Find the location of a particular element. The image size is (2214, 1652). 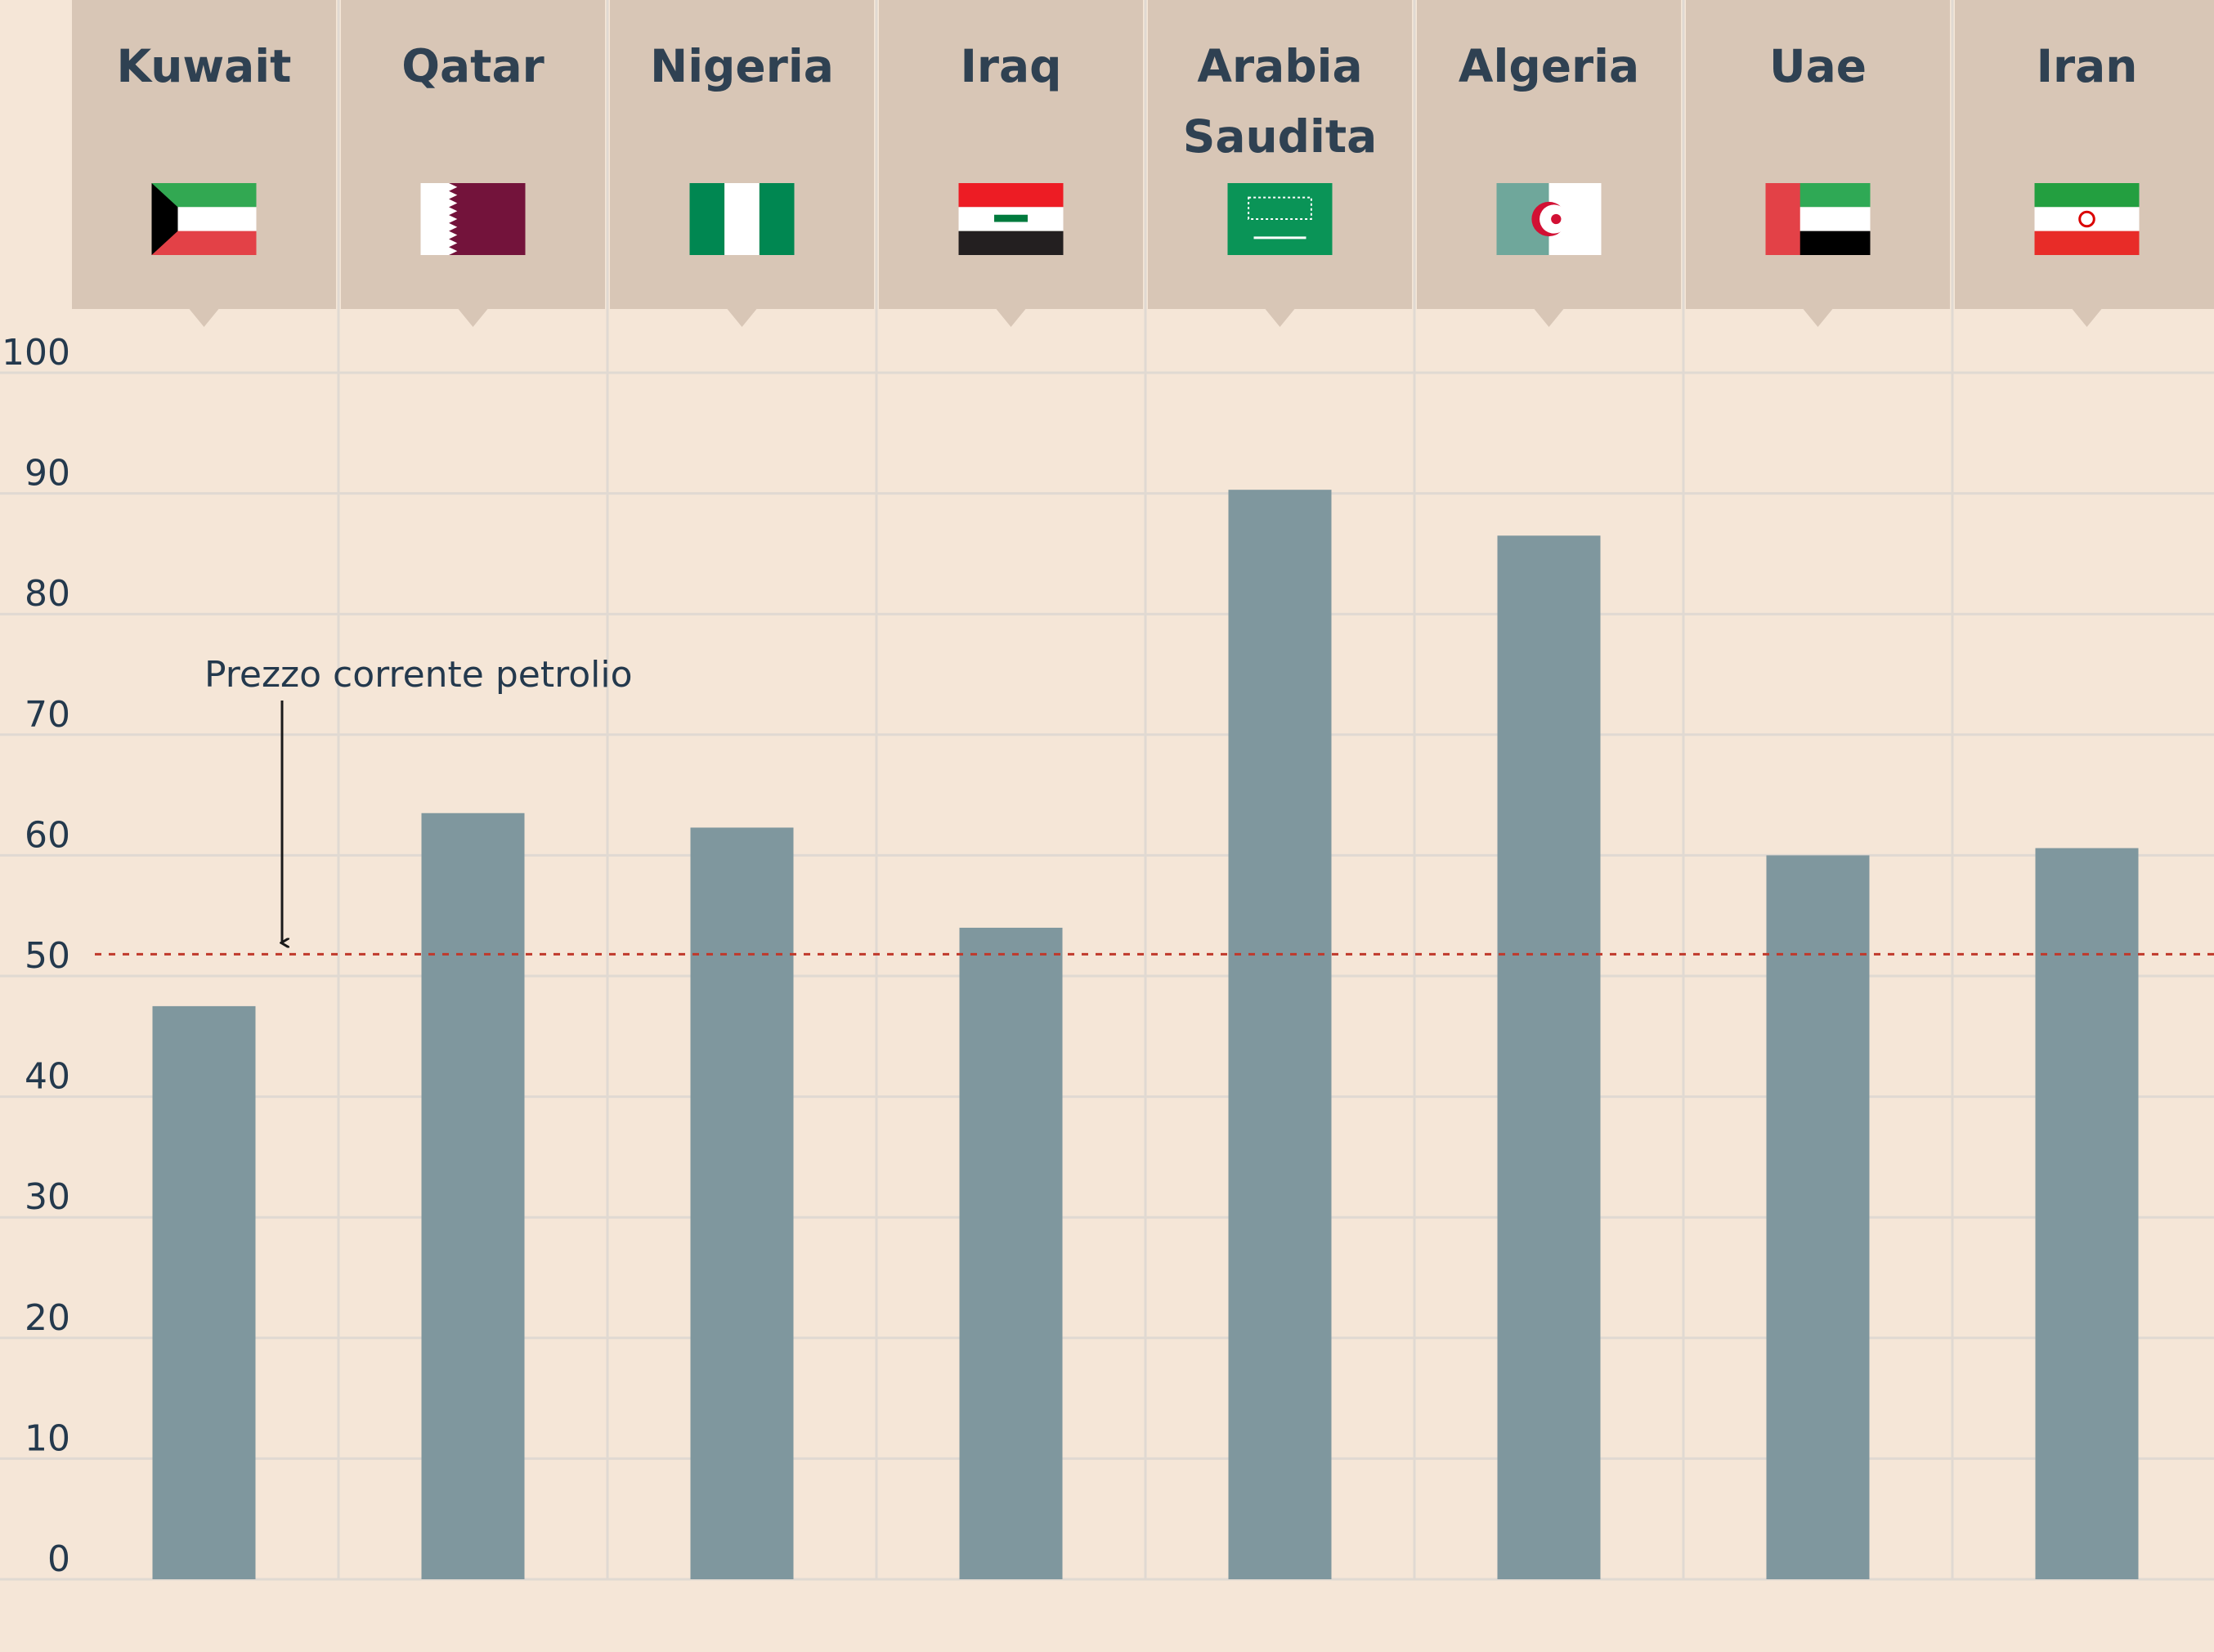

category-label: Uae is located at coordinates (1818, 66).